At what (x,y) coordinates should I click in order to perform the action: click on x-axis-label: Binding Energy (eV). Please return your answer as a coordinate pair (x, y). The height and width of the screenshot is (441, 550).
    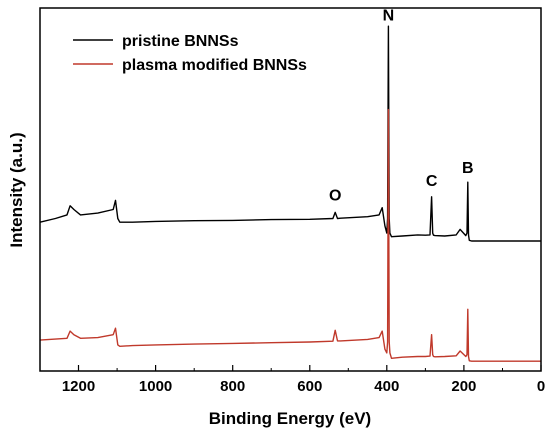
    Looking at the image, I should click on (290, 418).